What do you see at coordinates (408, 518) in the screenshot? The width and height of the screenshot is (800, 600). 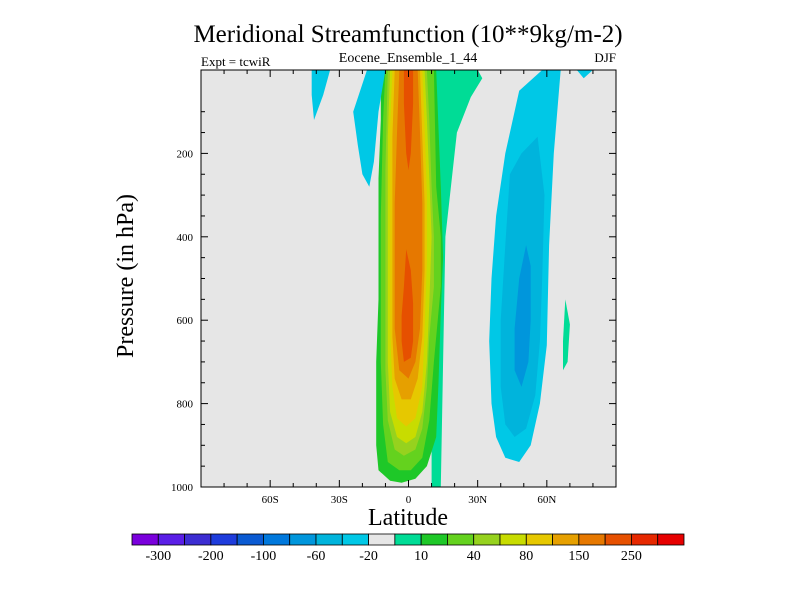 I see `x-axis-label: Latitude` at bounding box center [408, 518].